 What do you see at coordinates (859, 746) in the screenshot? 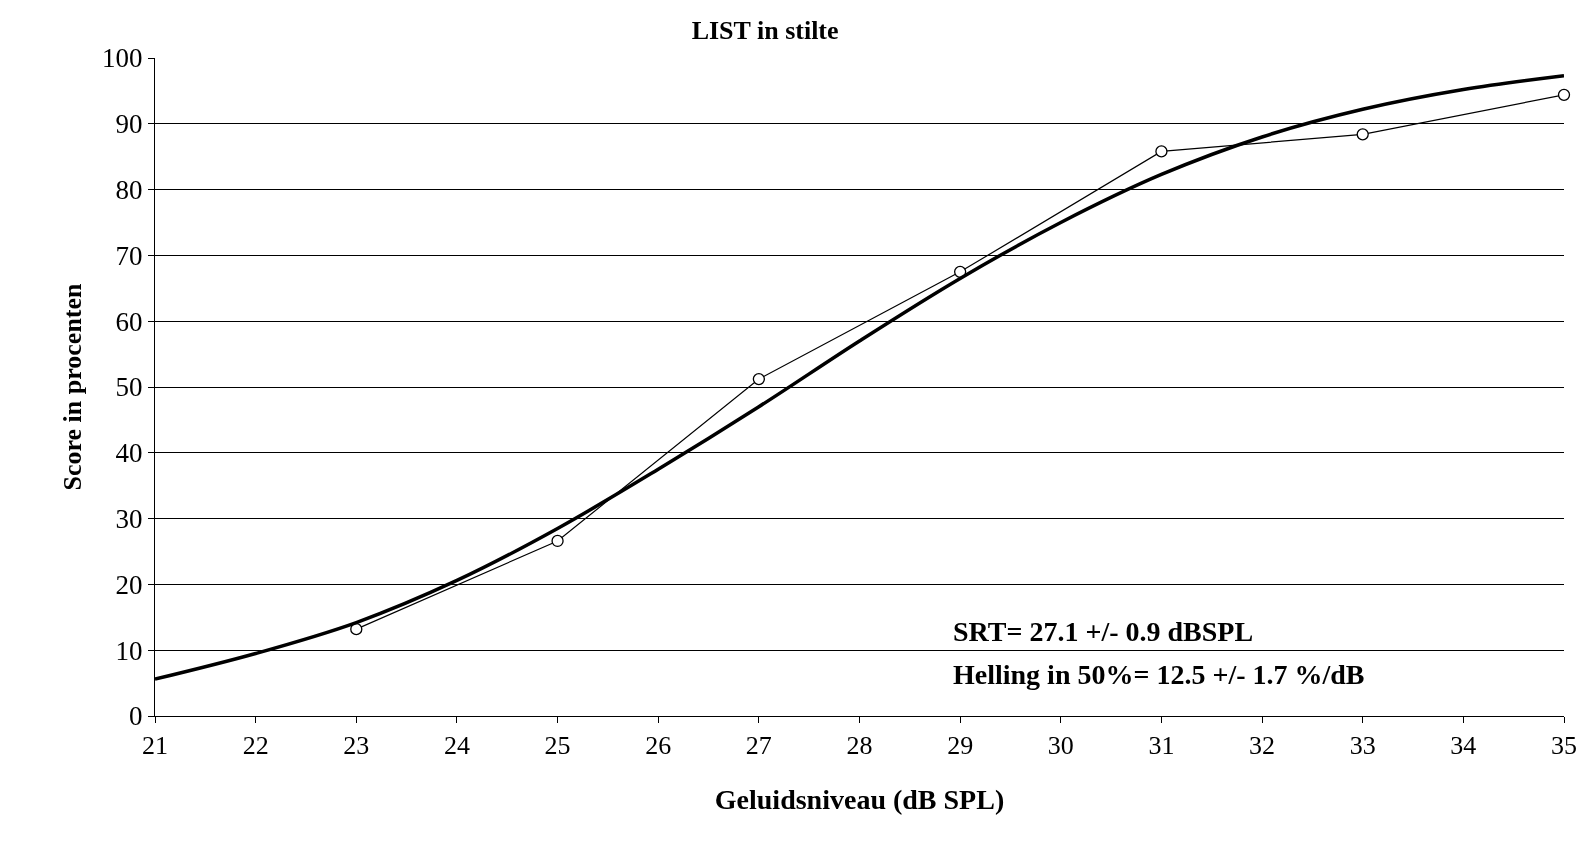
I see `x-tick-label: 28` at bounding box center [859, 746].